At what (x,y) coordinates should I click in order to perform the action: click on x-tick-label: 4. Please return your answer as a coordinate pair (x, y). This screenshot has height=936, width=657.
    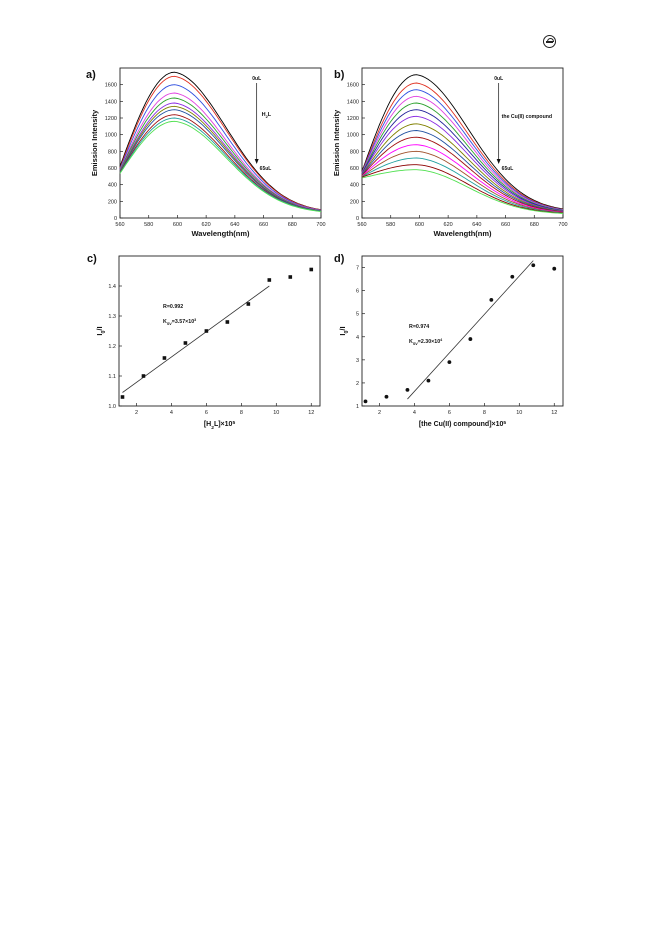
    Looking at the image, I should click on (414, 413).